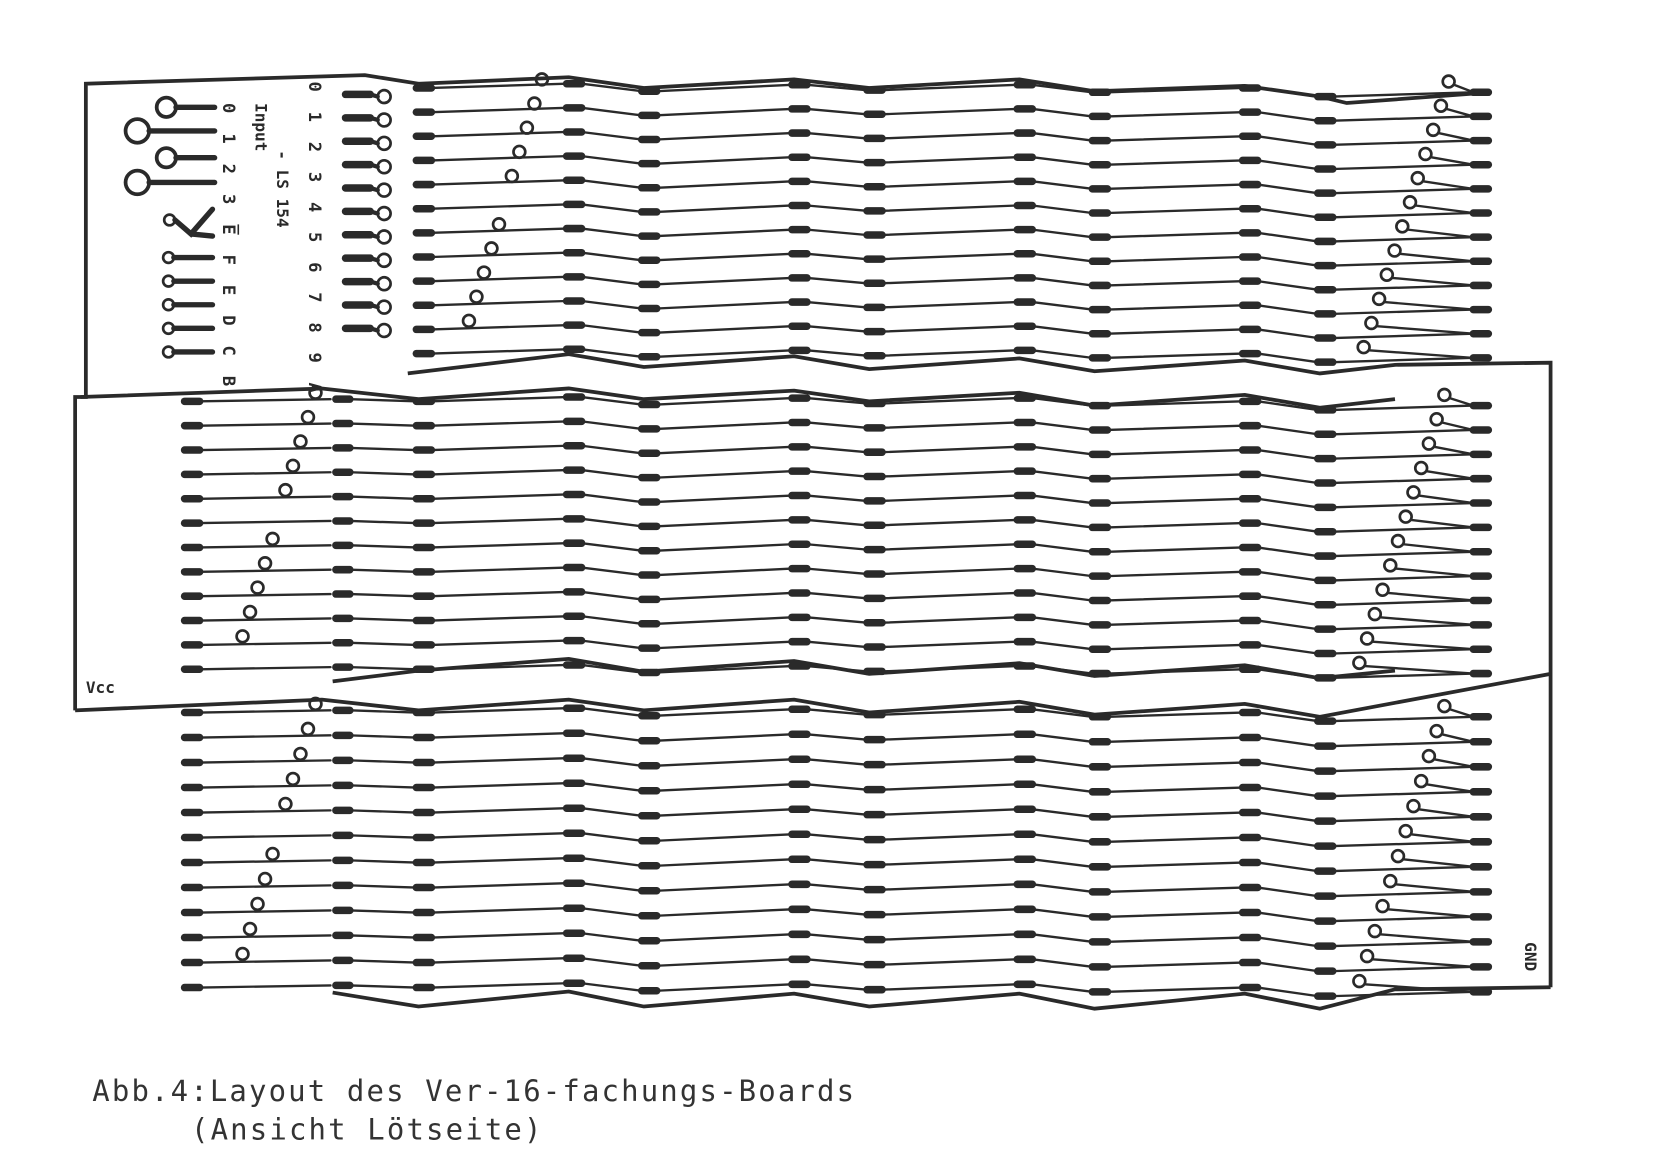 The image size is (1674, 1175). Describe the element at coordinates (1530, 956) in the screenshot. I see `gnd-label: GND` at that location.